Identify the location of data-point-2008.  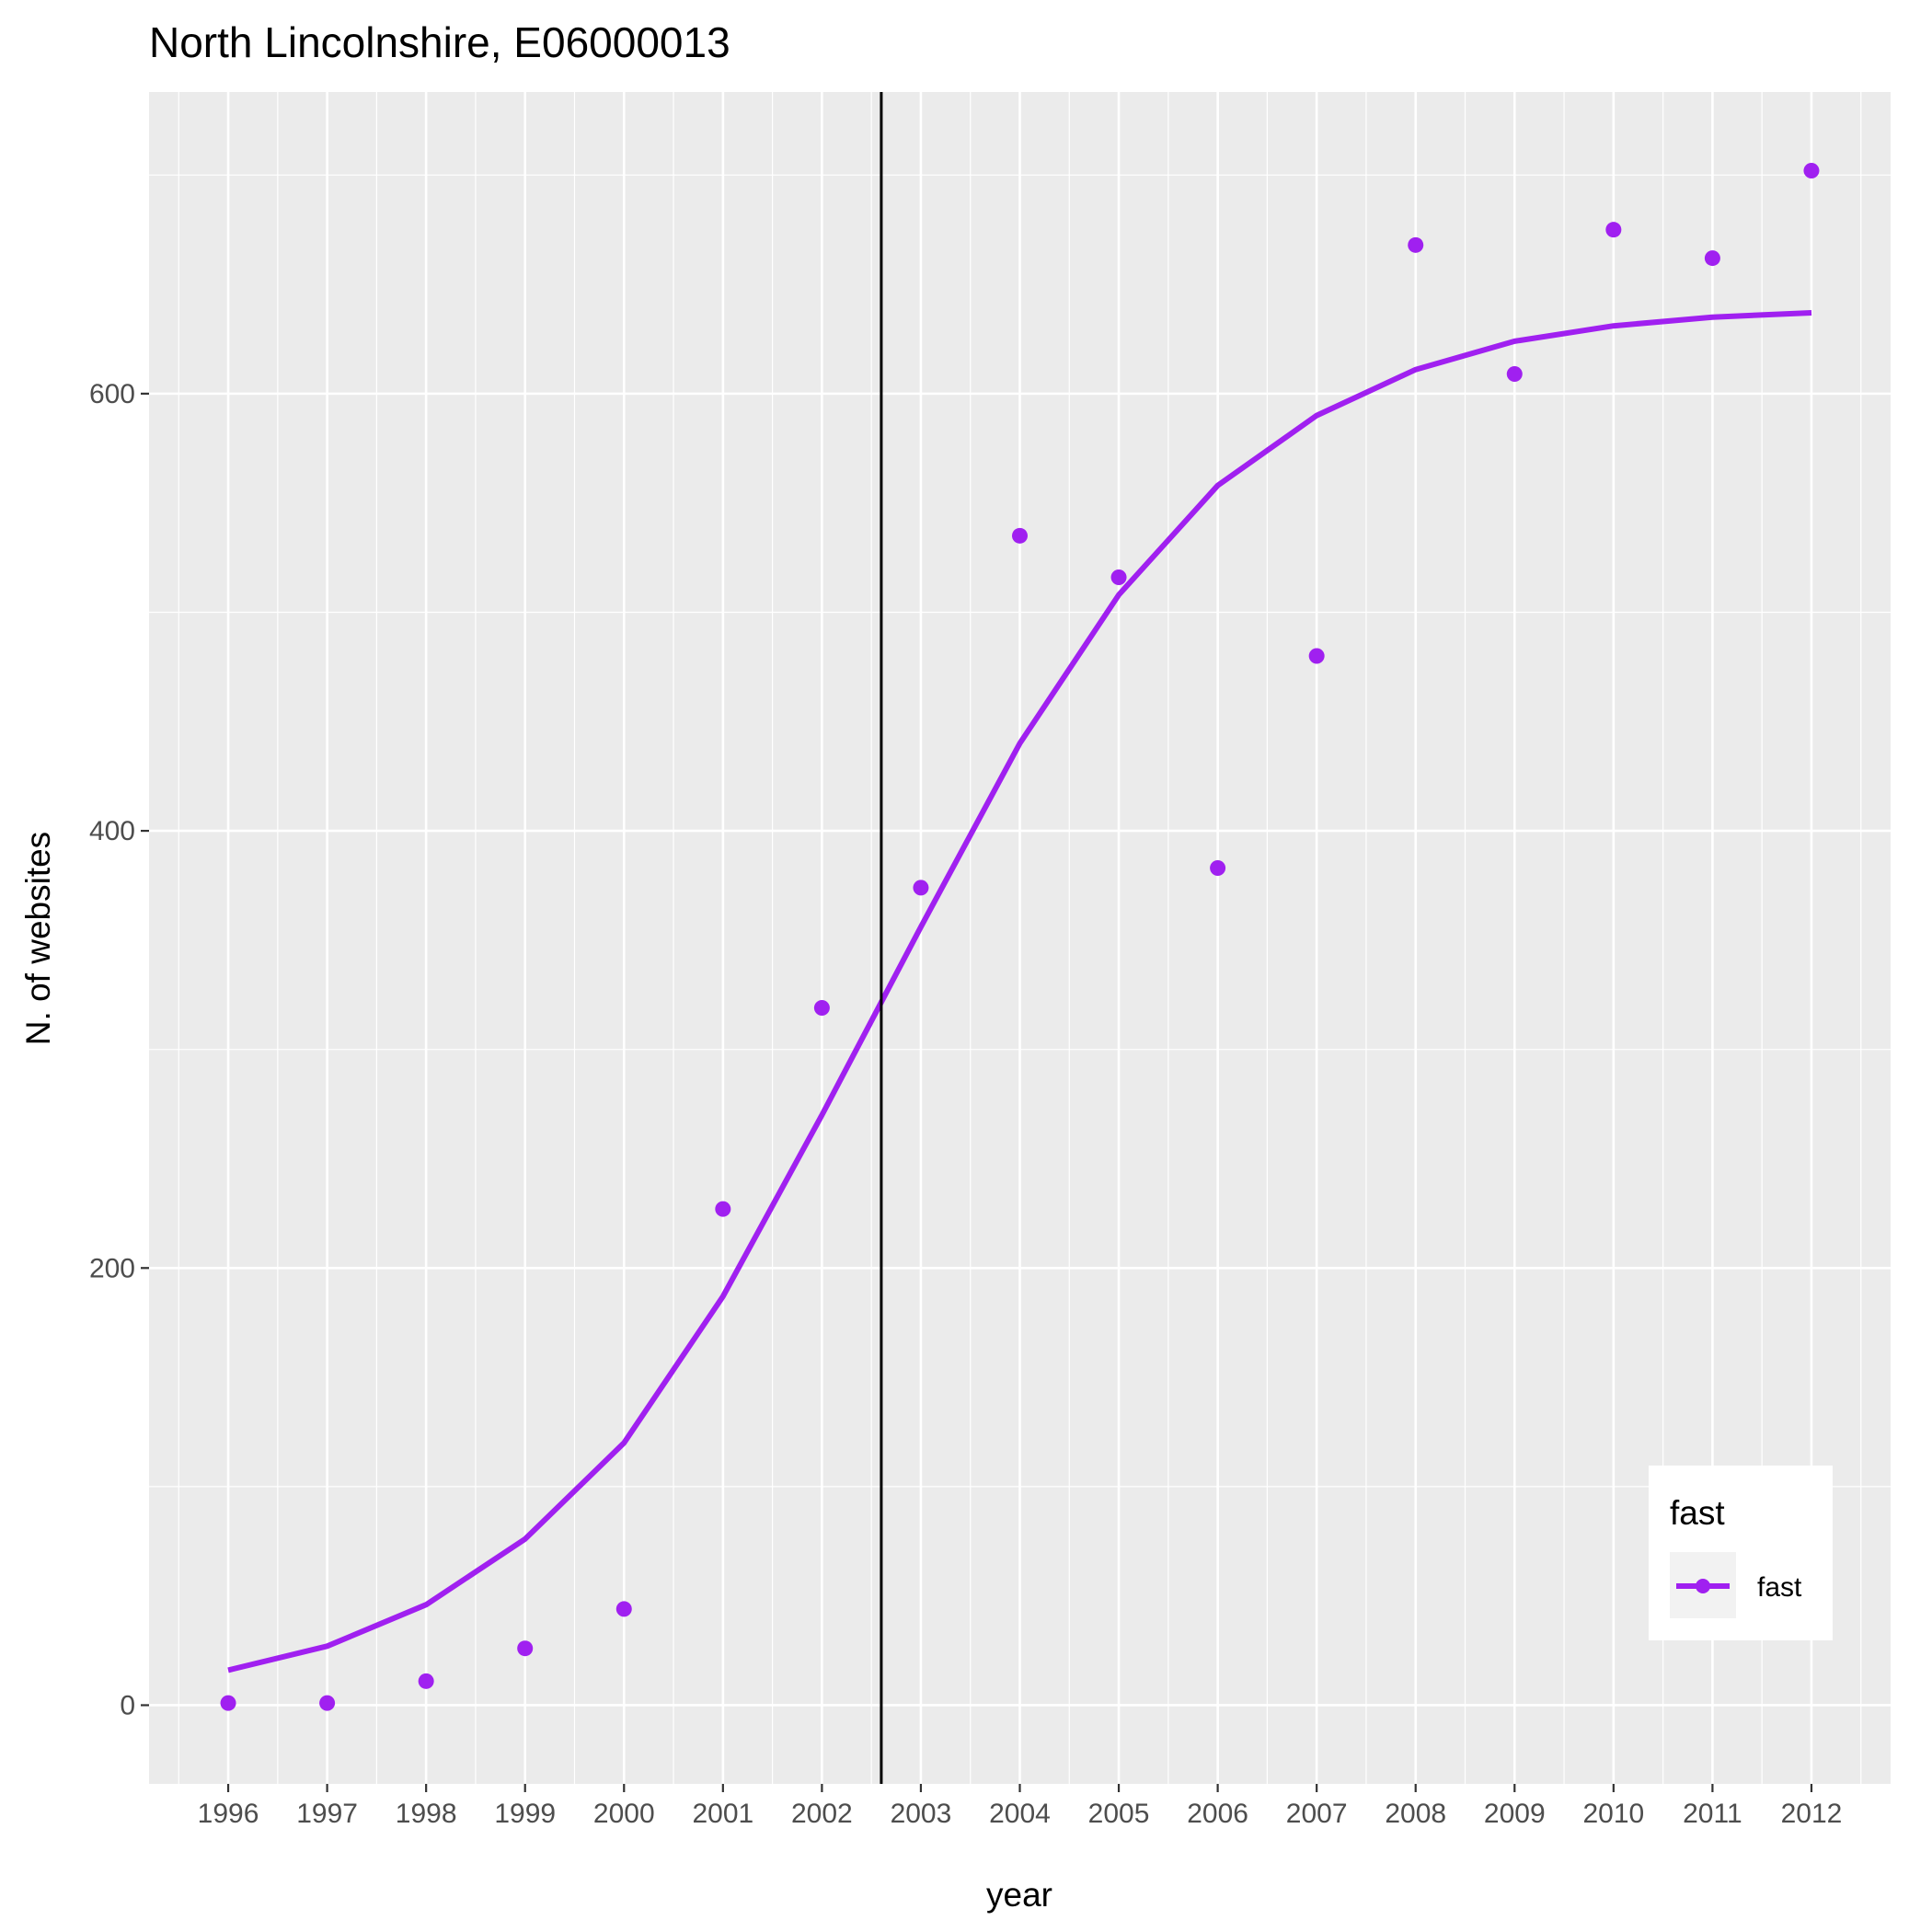
(1416, 244).